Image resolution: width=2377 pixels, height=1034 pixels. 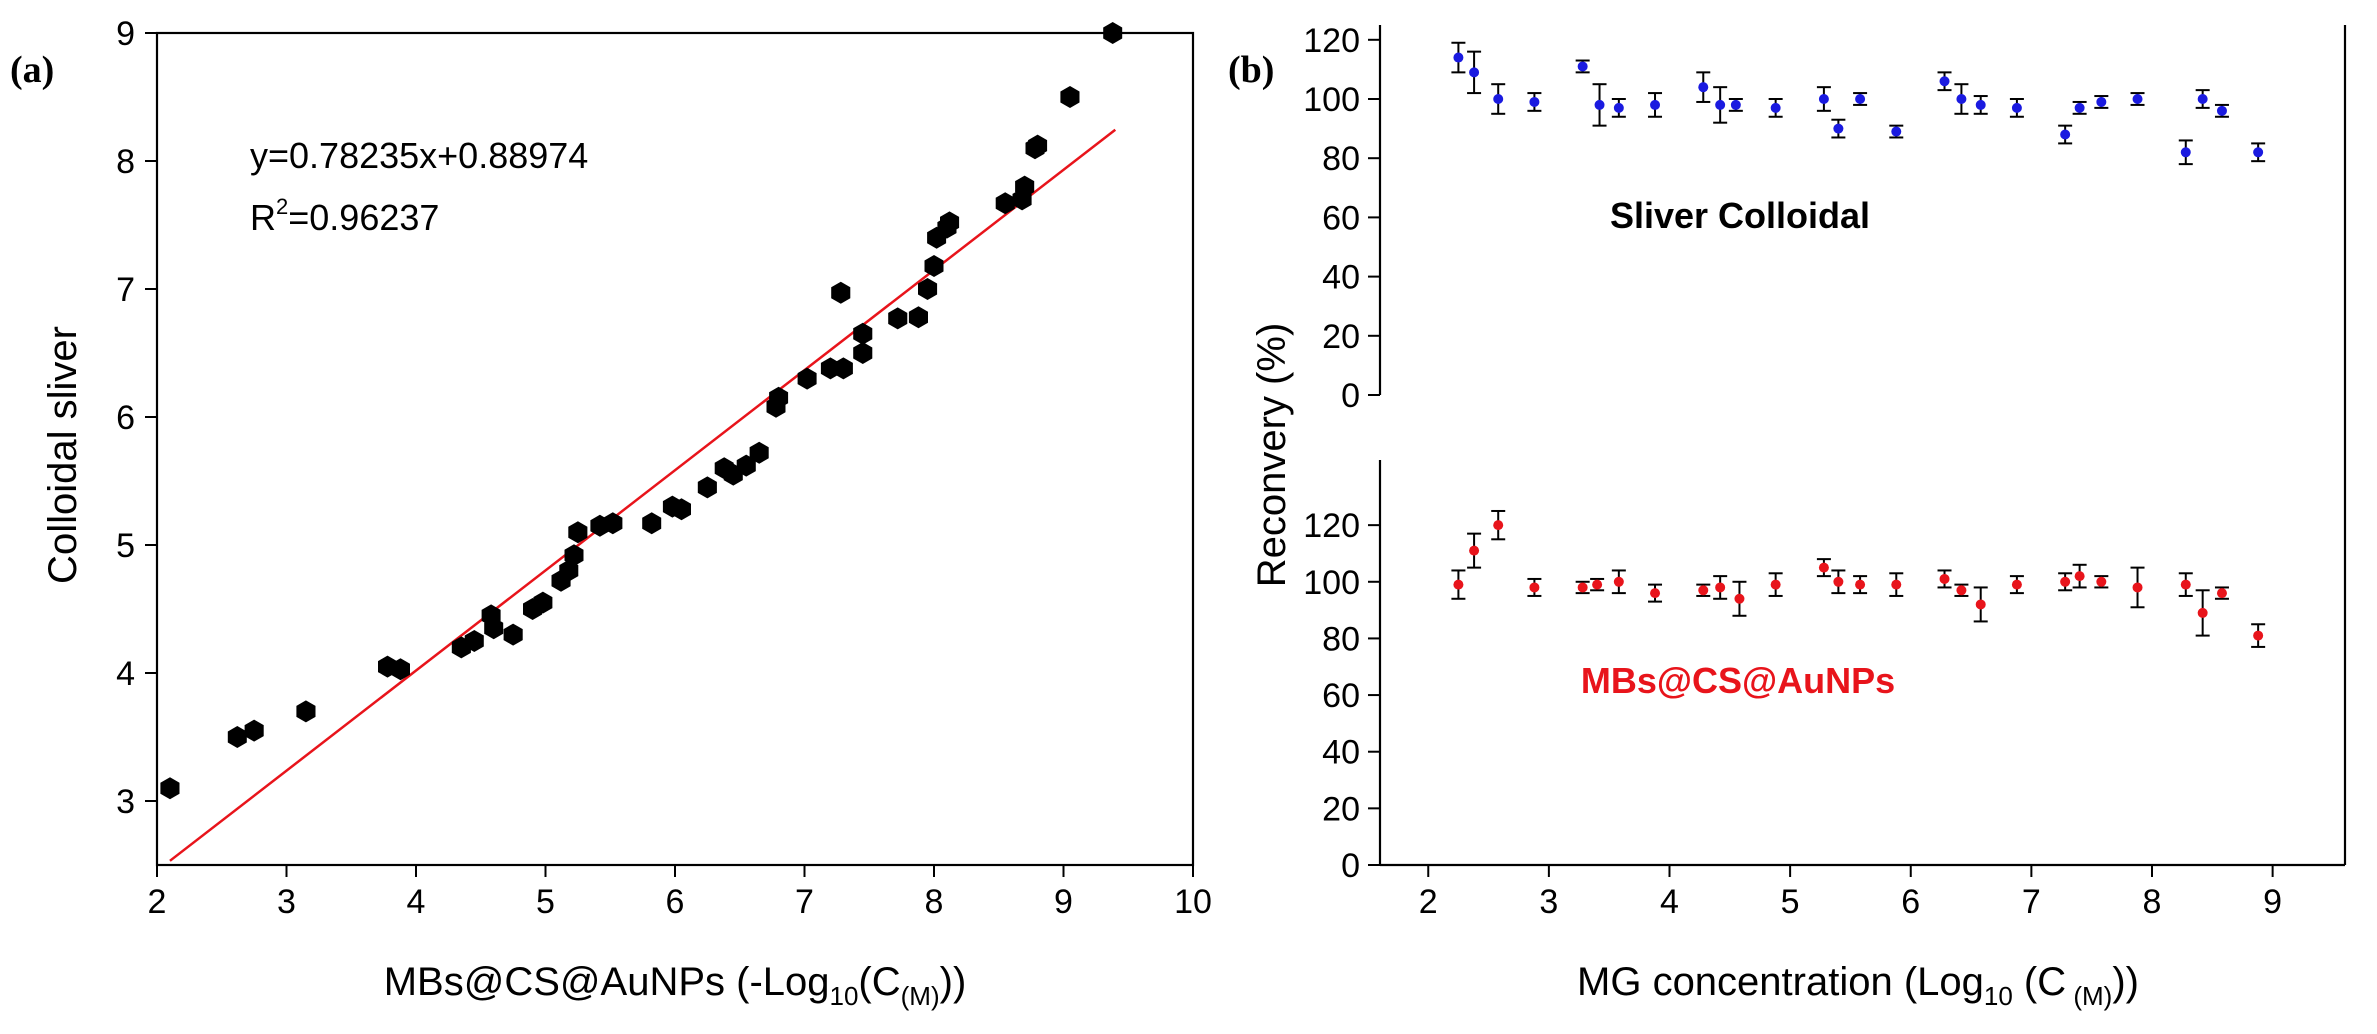 What do you see at coordinates (282, 206) in the screenshot?
I see `r-squared-superscript: 2` at bounding box center [282, 206].